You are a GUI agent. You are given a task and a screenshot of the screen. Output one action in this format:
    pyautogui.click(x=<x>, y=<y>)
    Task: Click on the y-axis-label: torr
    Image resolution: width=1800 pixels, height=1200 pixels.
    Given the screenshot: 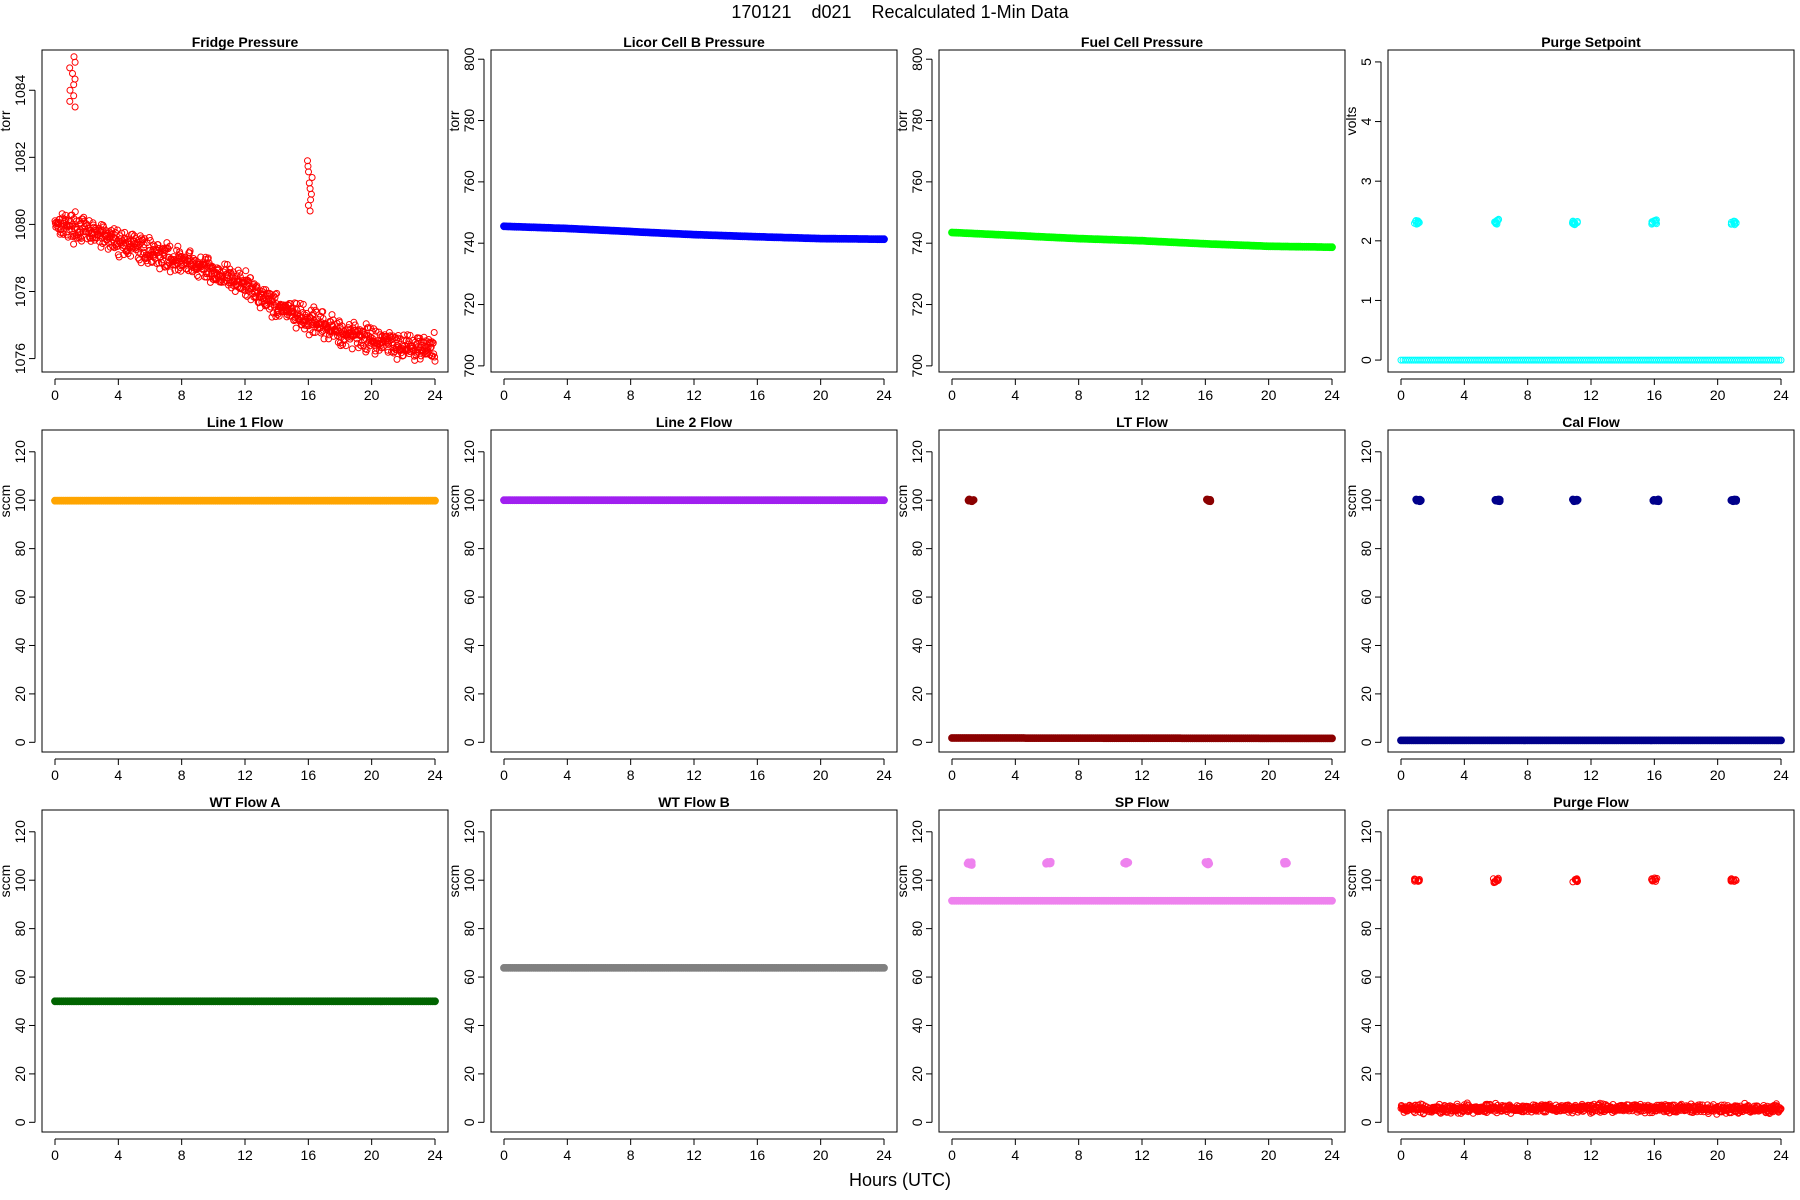 What is the action you would take?
    pyautogui.click(x=454, y=120)
    